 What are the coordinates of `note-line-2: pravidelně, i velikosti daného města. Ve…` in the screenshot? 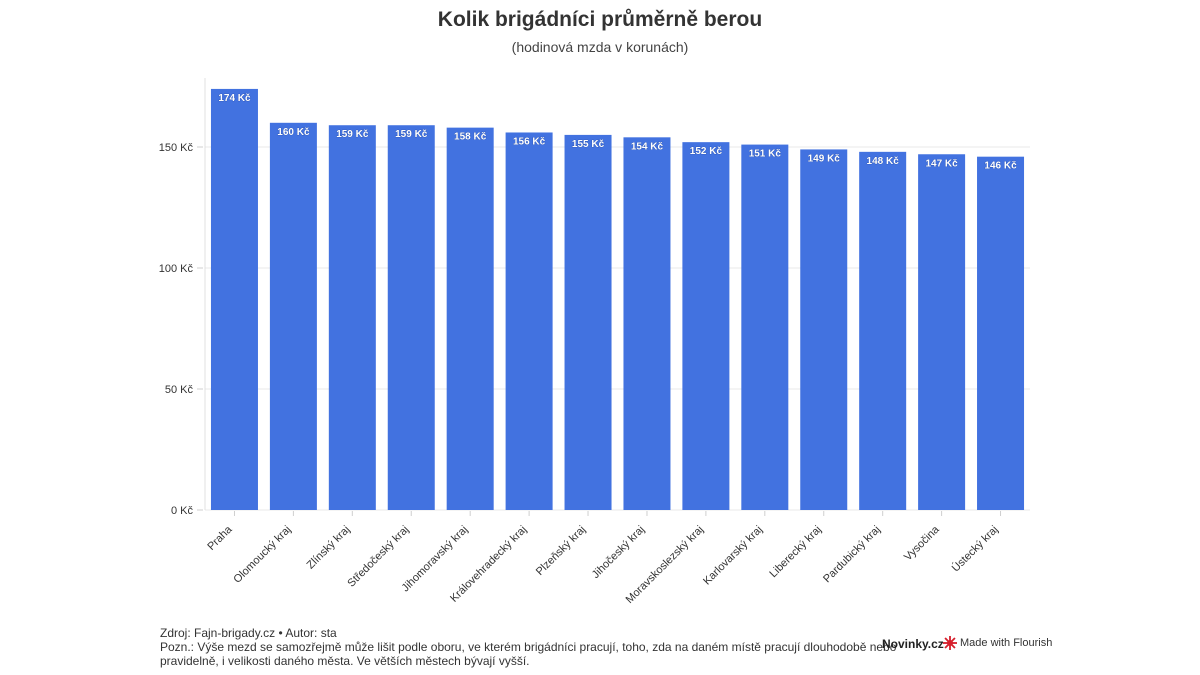 It's located at (345, 661).